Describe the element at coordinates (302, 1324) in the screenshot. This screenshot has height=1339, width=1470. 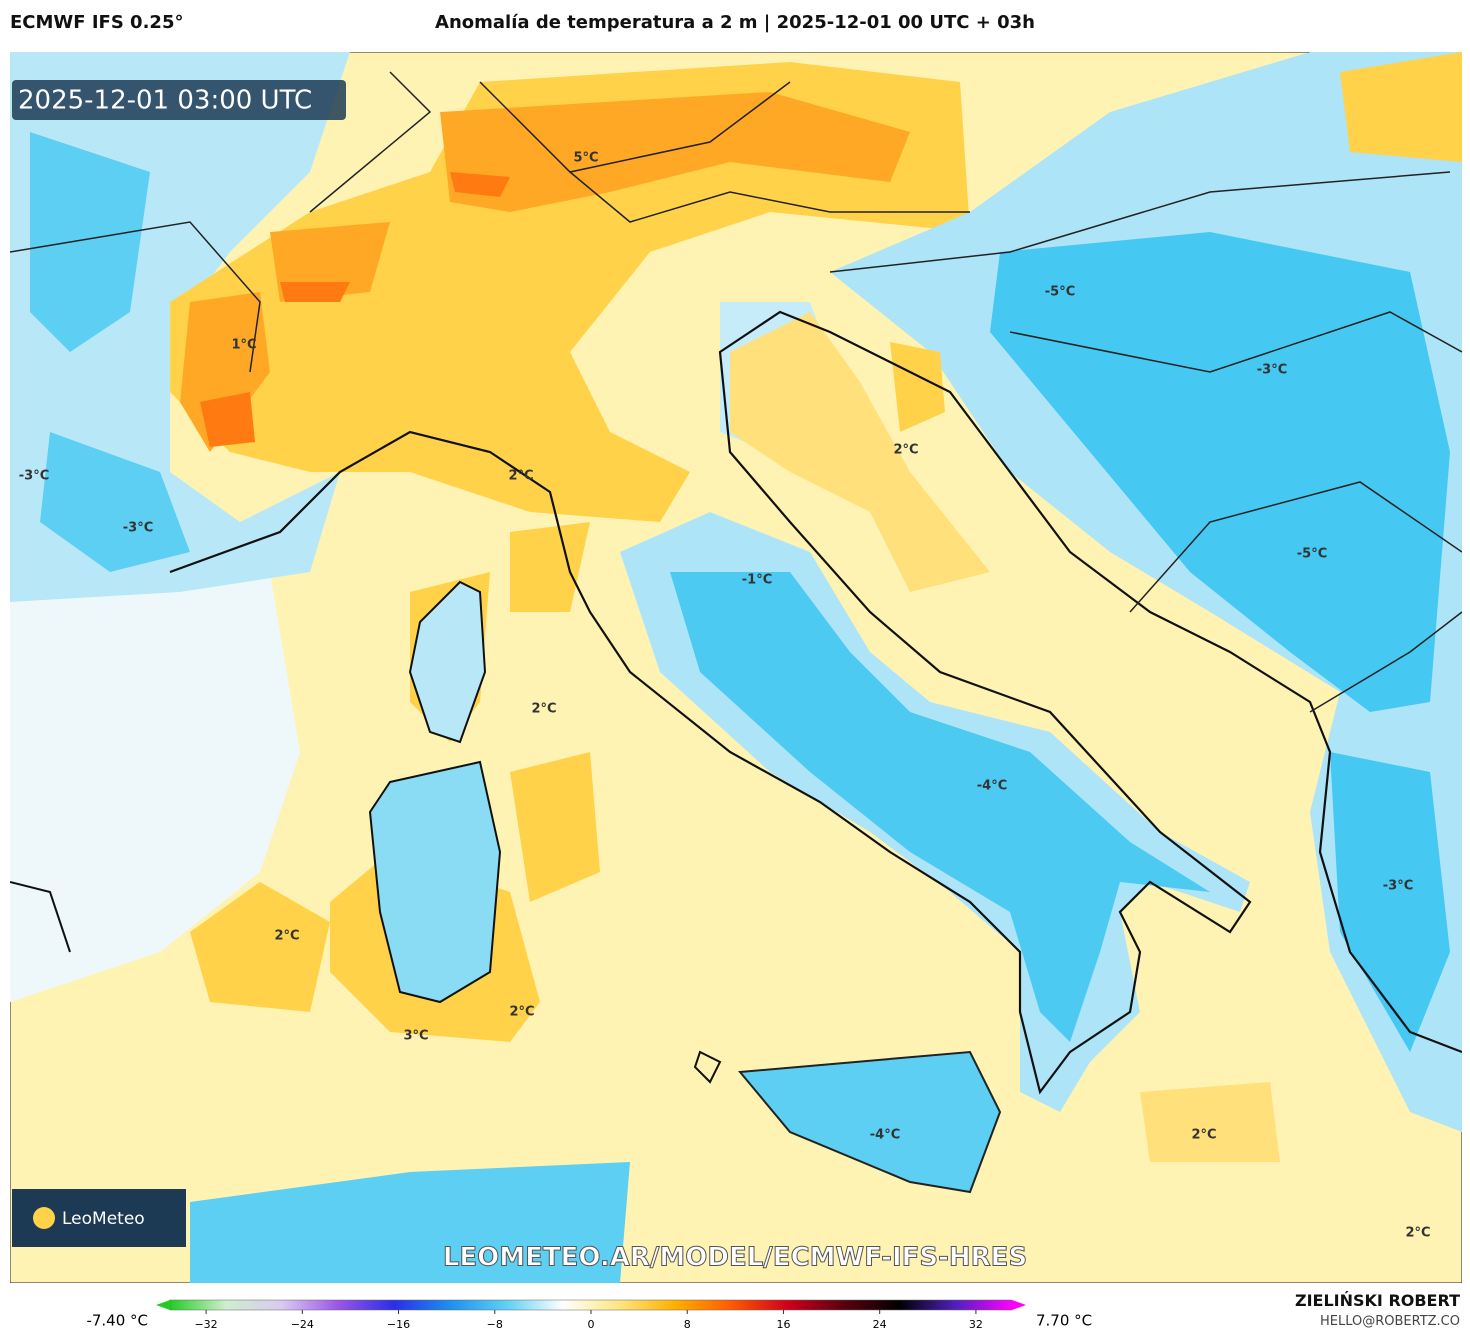
I see `colorbar-tick-label: −24` at that location.